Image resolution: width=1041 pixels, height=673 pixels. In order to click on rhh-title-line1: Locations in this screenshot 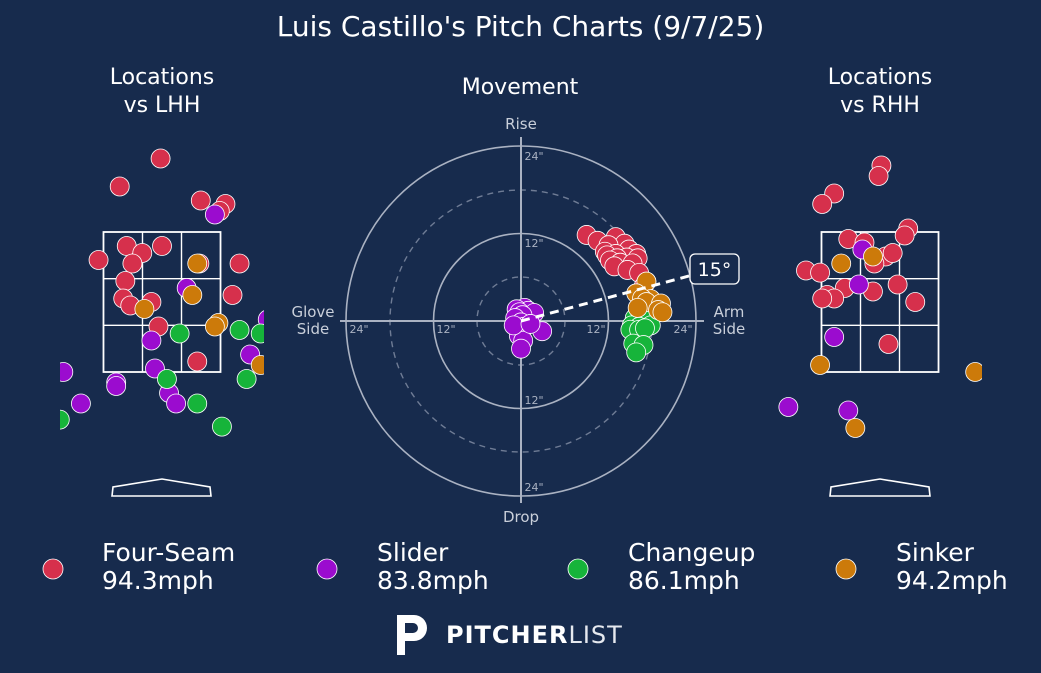, I will do `click(880, 77)`.